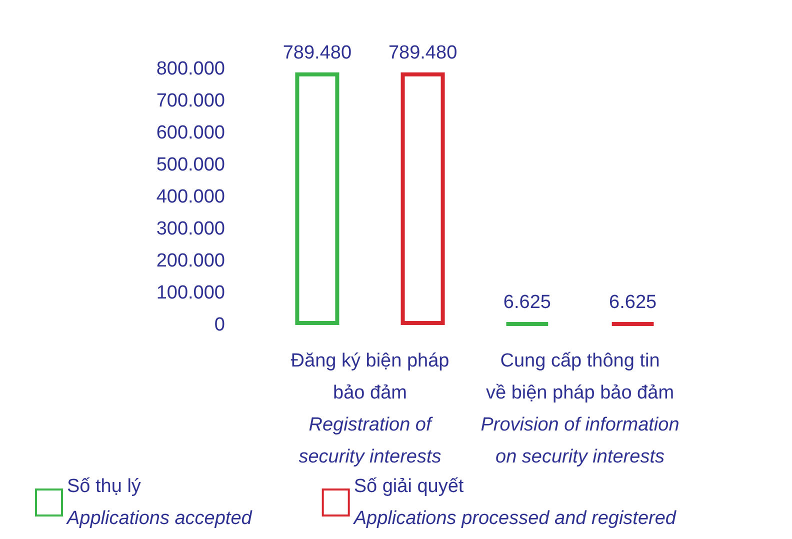 Image resolution: width=792 pixels, height=539 pixels. Describe the element at coordinates (190, 197) in the screenshot. I see `y-tick-label: 400.000` at that location.